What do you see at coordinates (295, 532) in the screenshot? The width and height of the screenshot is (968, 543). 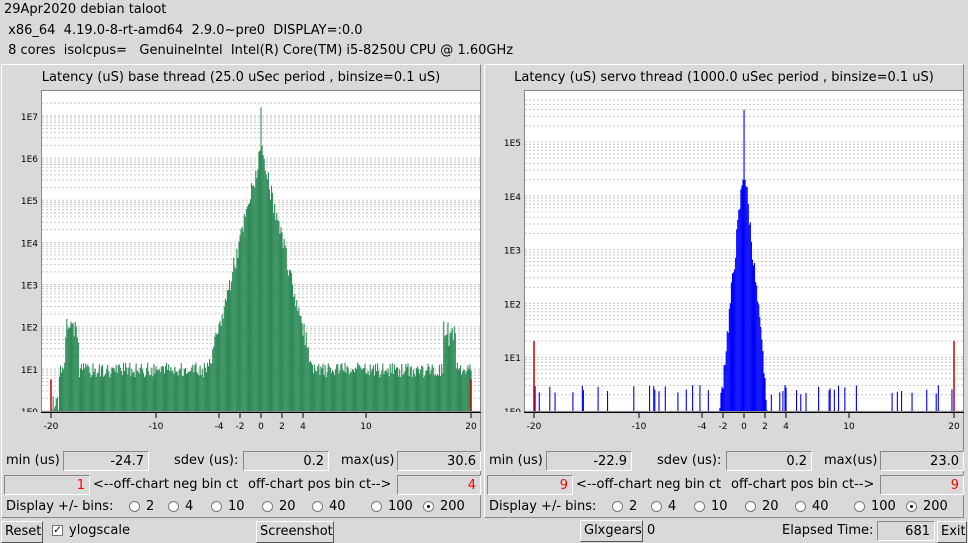 I see `screenshot-button: Screenshot` at bounding box center [295, 532].